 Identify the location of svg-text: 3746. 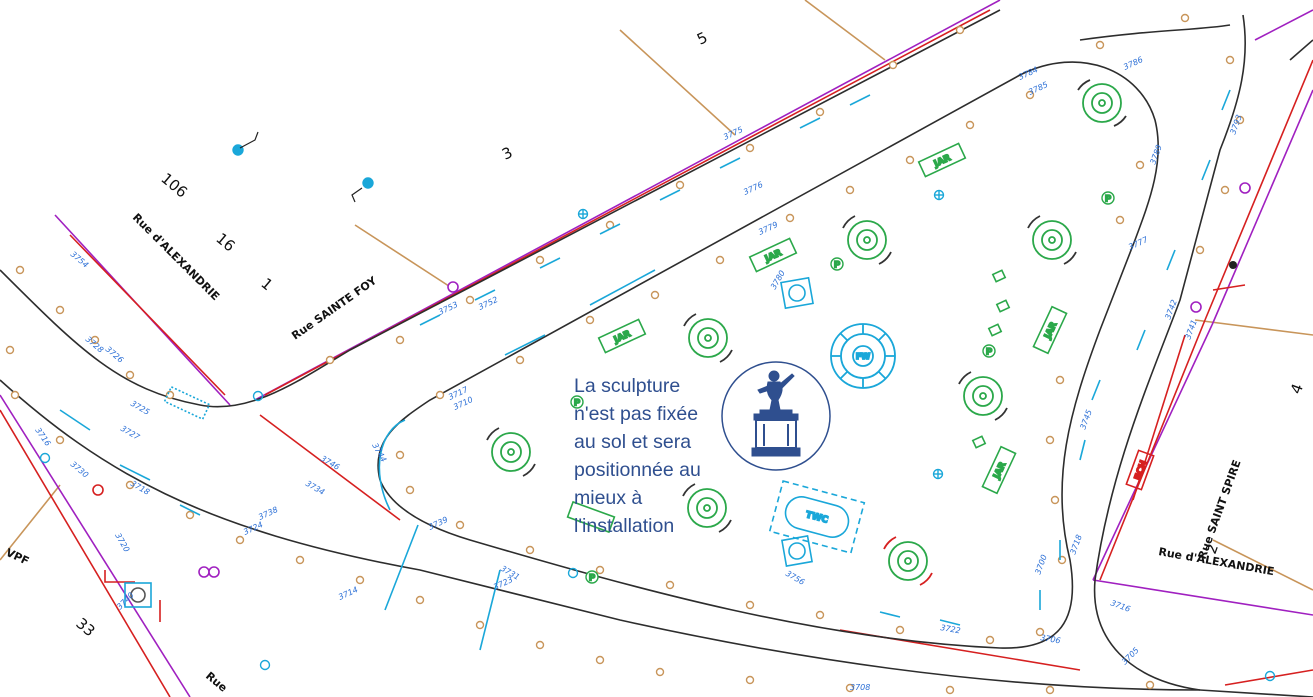
(330, 463).